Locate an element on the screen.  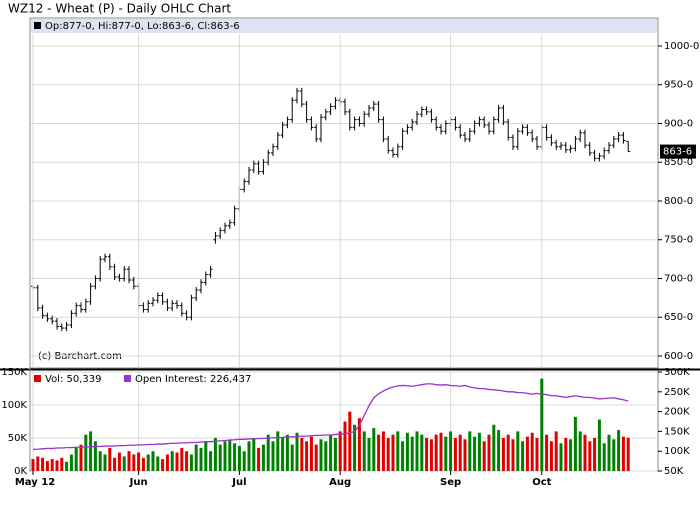
legend-label: Vol: 50,339 is located at coordinates (73, 379).